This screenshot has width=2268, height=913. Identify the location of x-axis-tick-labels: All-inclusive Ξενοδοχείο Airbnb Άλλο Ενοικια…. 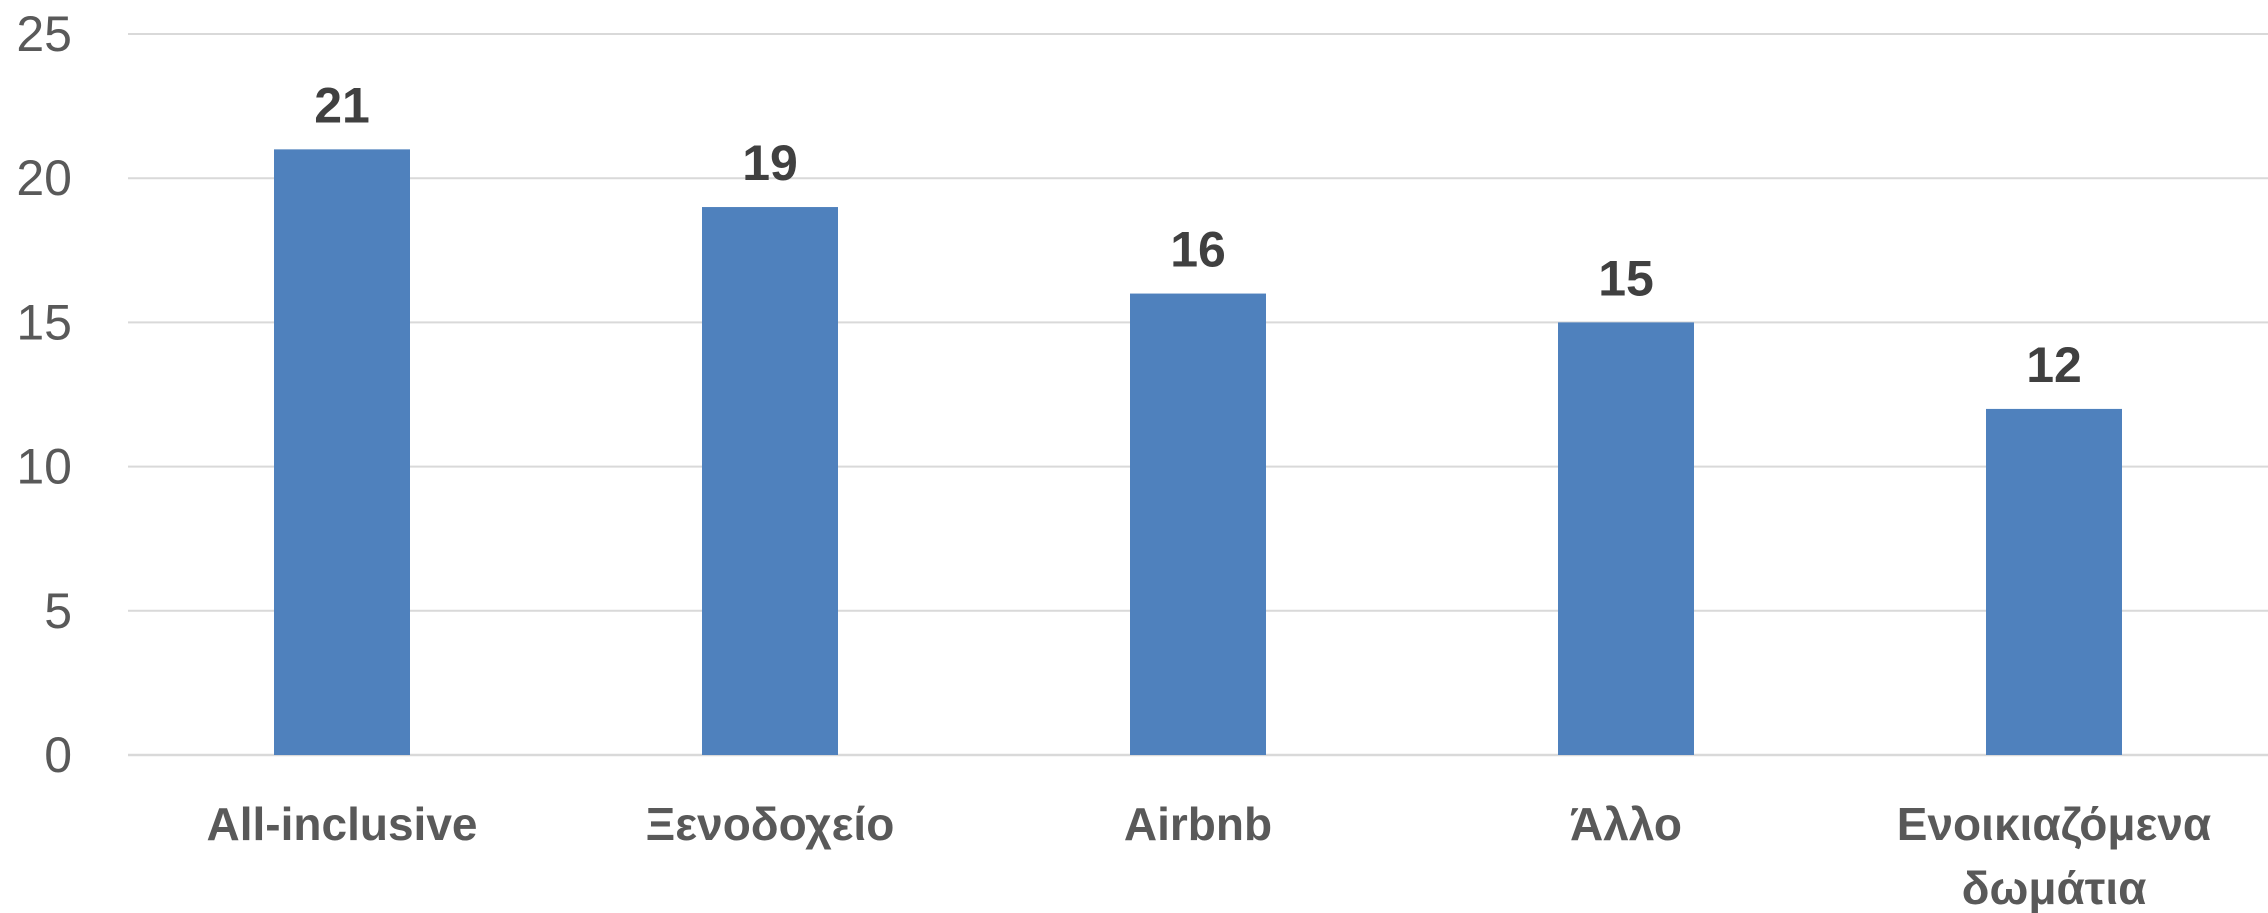
(1209, 855).